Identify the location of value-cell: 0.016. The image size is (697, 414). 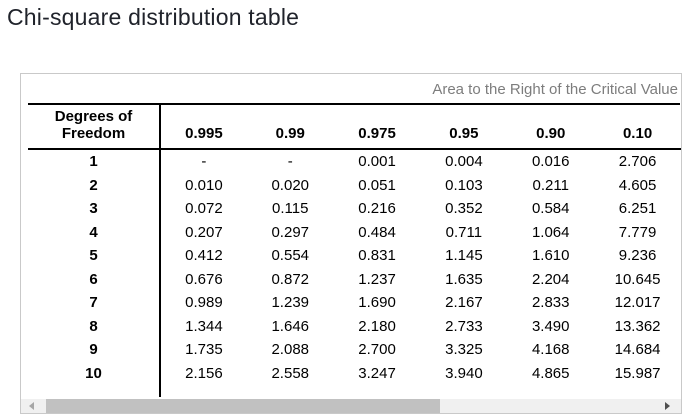
(550, 161).